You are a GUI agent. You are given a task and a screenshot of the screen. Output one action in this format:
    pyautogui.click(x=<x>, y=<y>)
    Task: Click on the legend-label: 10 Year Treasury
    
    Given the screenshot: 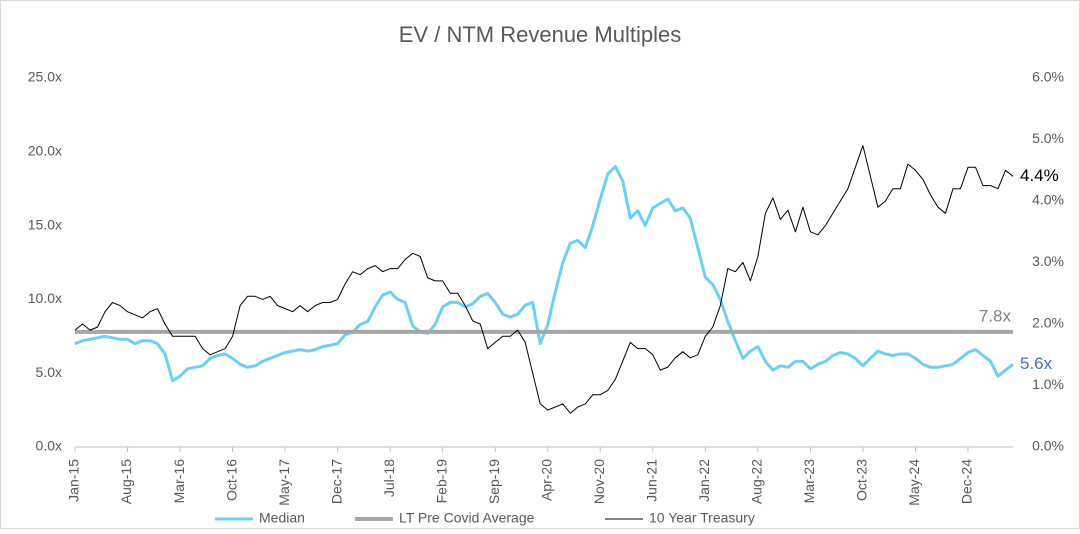 What is the action you would take?
    pyautogui.click(x=702, y=518)
    